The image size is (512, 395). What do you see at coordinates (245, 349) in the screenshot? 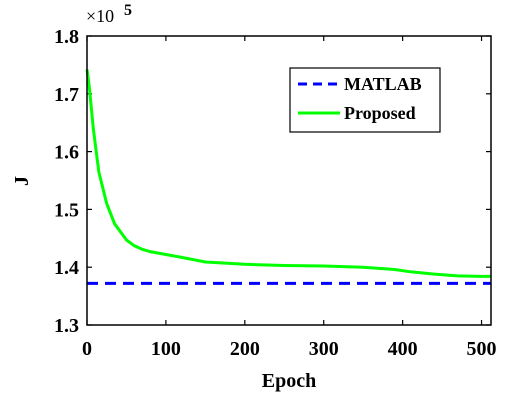
I see `x-tick-label: 200` at bounding box center [245, 349].